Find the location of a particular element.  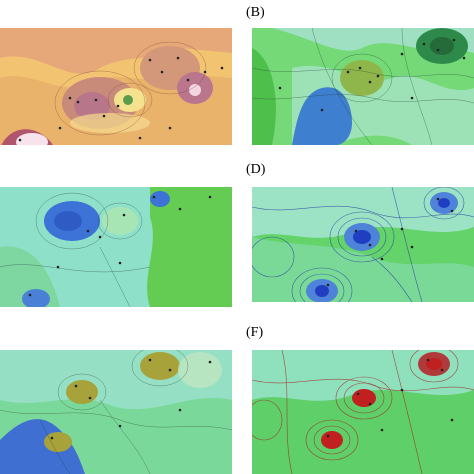

map-panel-b is located at coordinates (363, 86).